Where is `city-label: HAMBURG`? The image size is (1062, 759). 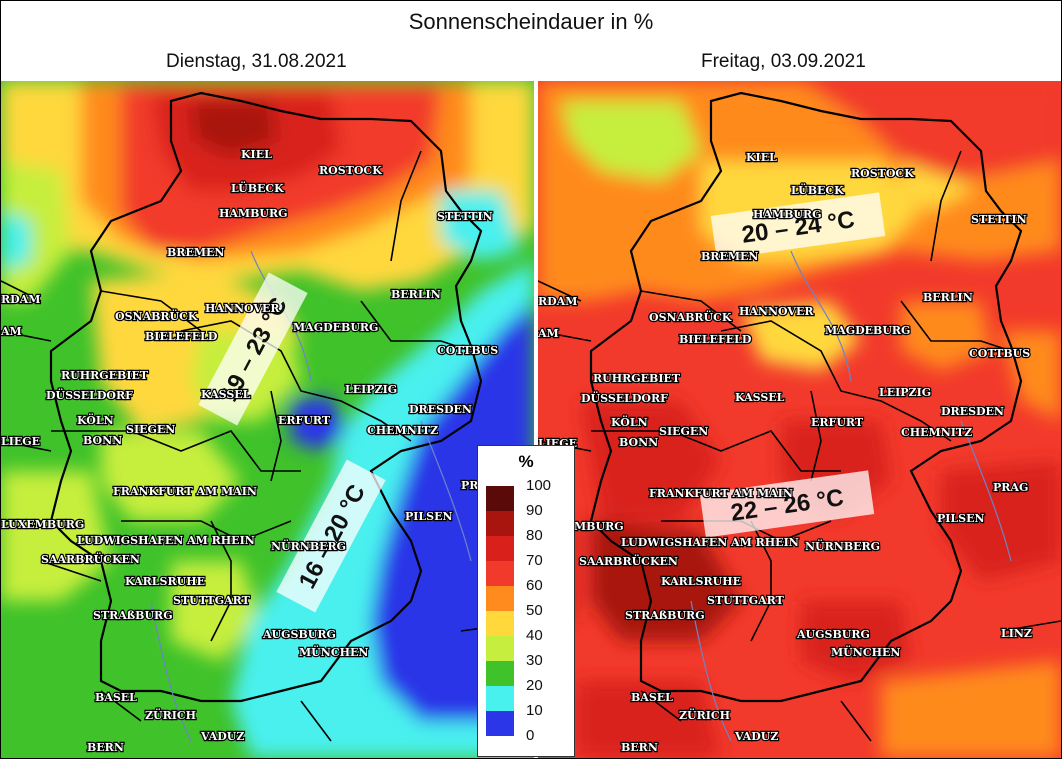
city-label: HAMBURG is located at coordinates (253, 213).